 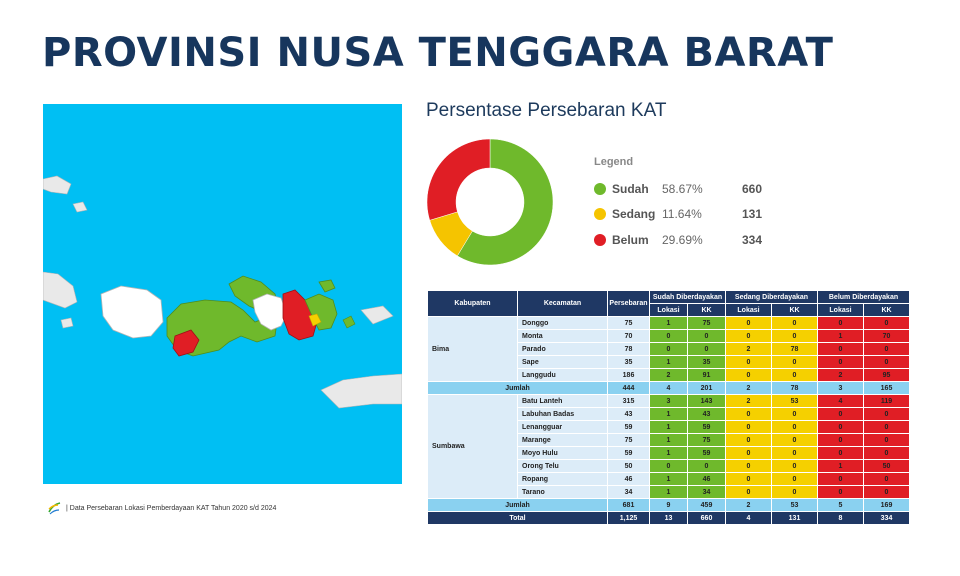 I want to click on kecamatan-cell: Sape, so click(x=562, y=362).